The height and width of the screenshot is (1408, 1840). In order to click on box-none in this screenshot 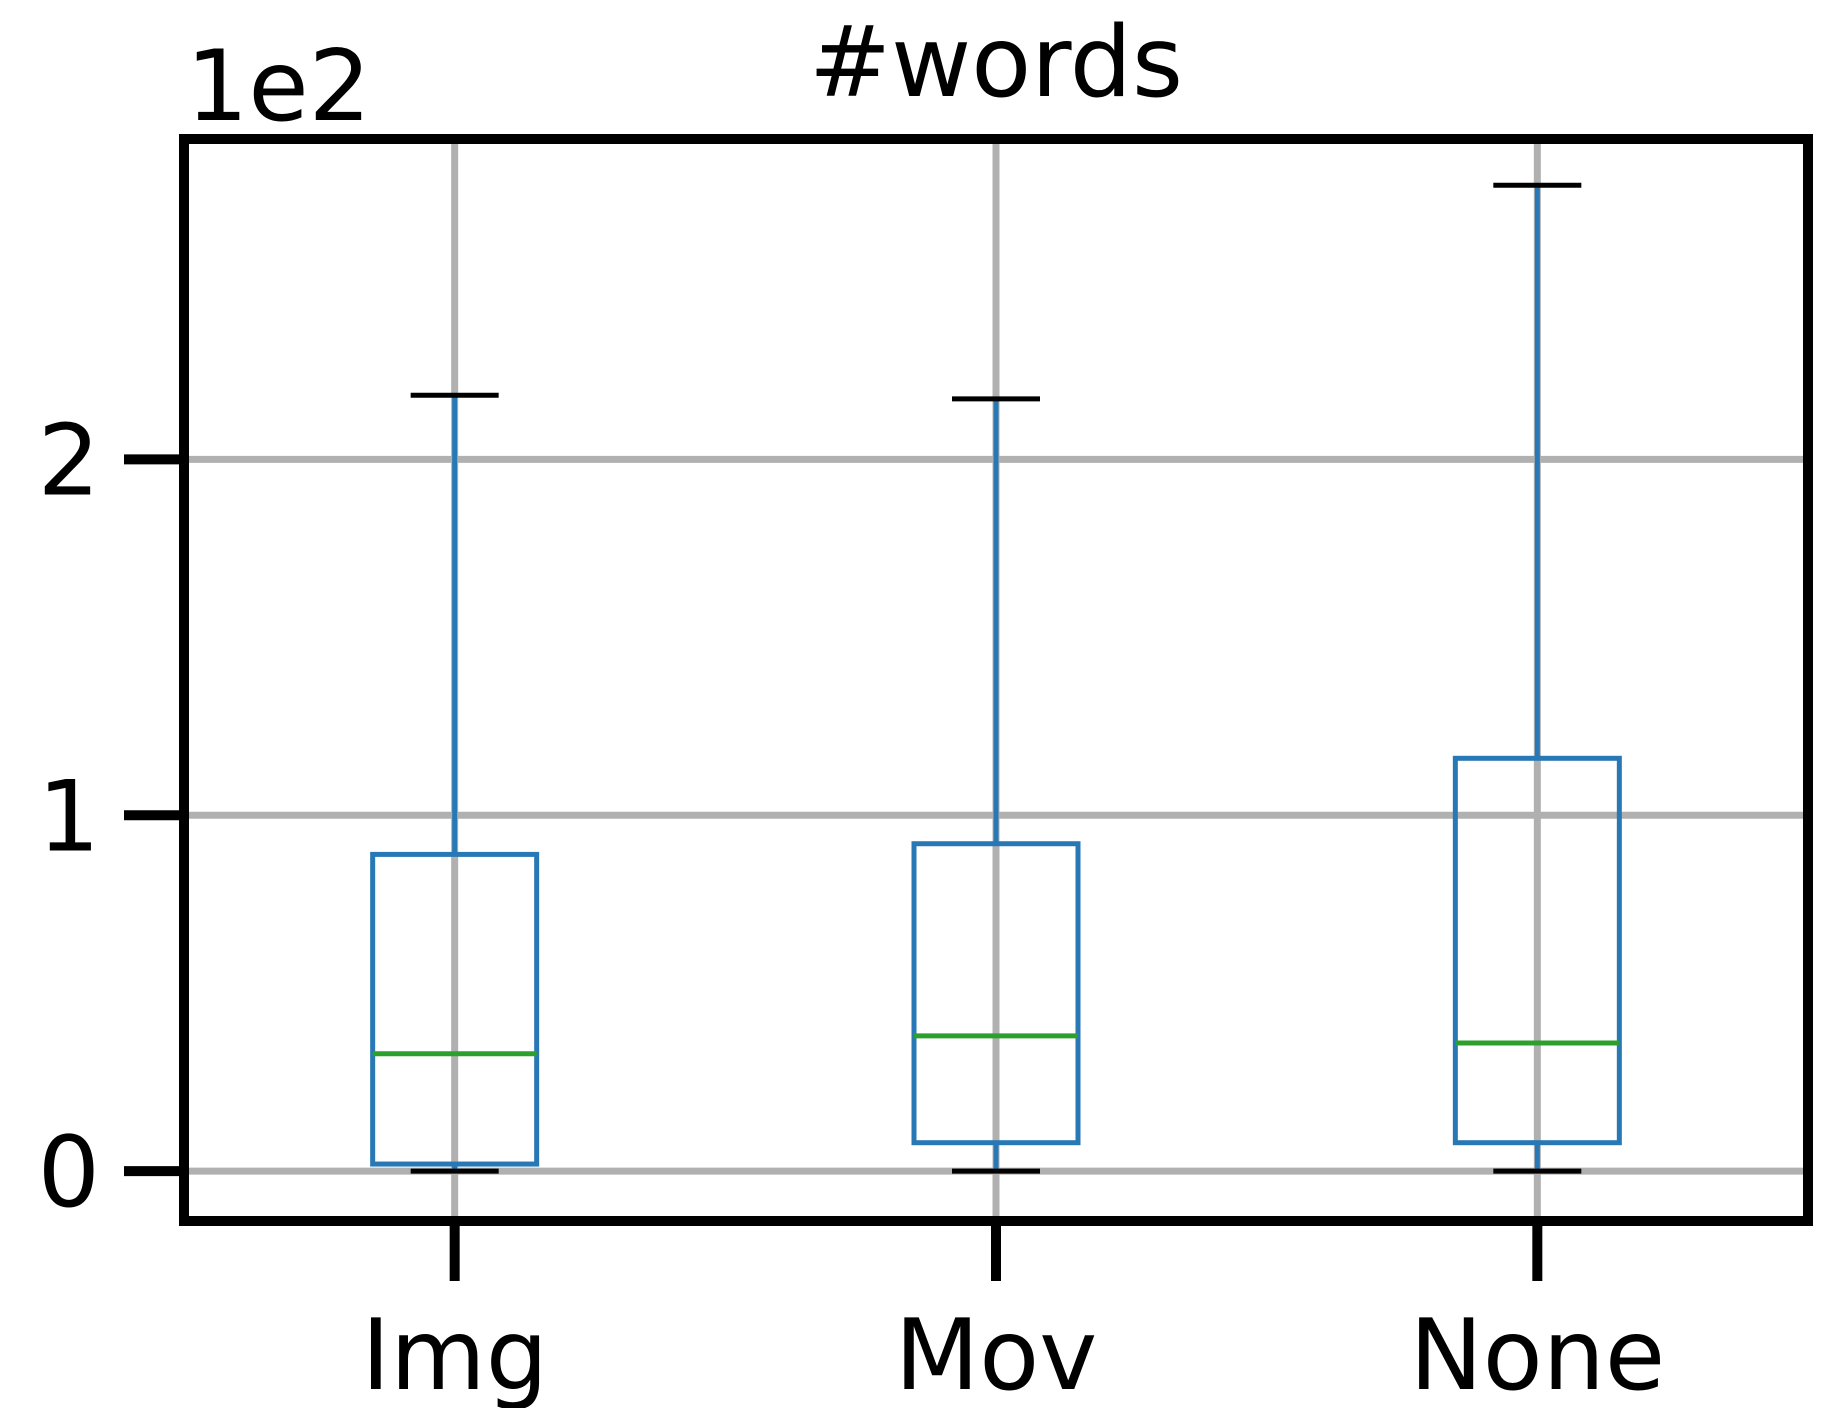, I will do `click(1537, 678)`.